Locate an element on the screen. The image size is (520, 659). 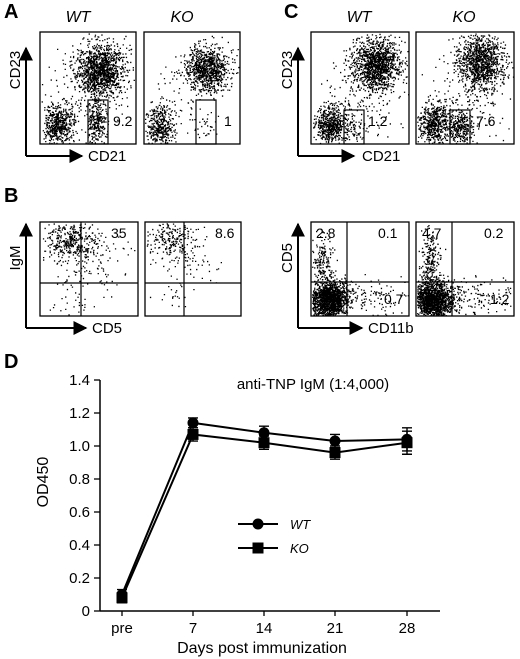
panel-c-lower-wt-lower-right: 0.7 is located at coordinates (394, 299).